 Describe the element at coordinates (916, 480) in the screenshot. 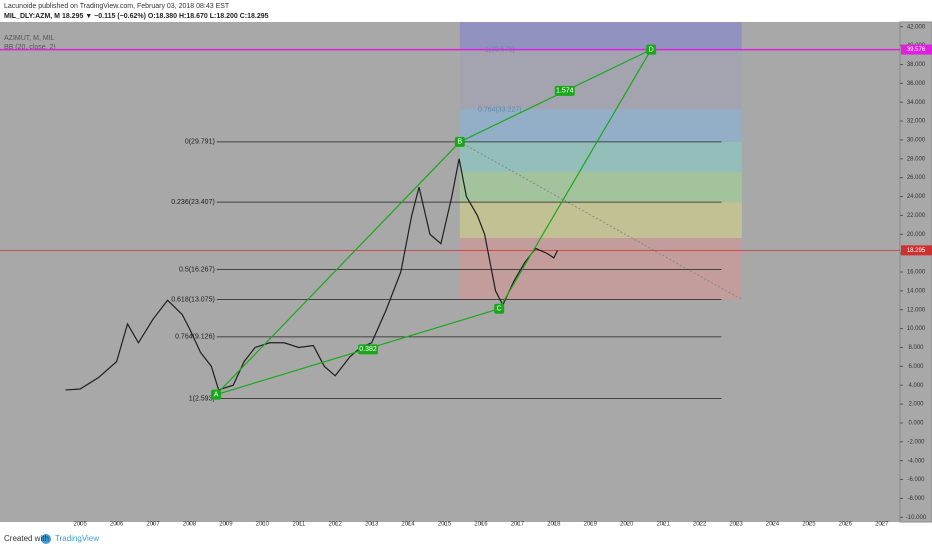

I see `y-tick-label: -6.000` at that location.